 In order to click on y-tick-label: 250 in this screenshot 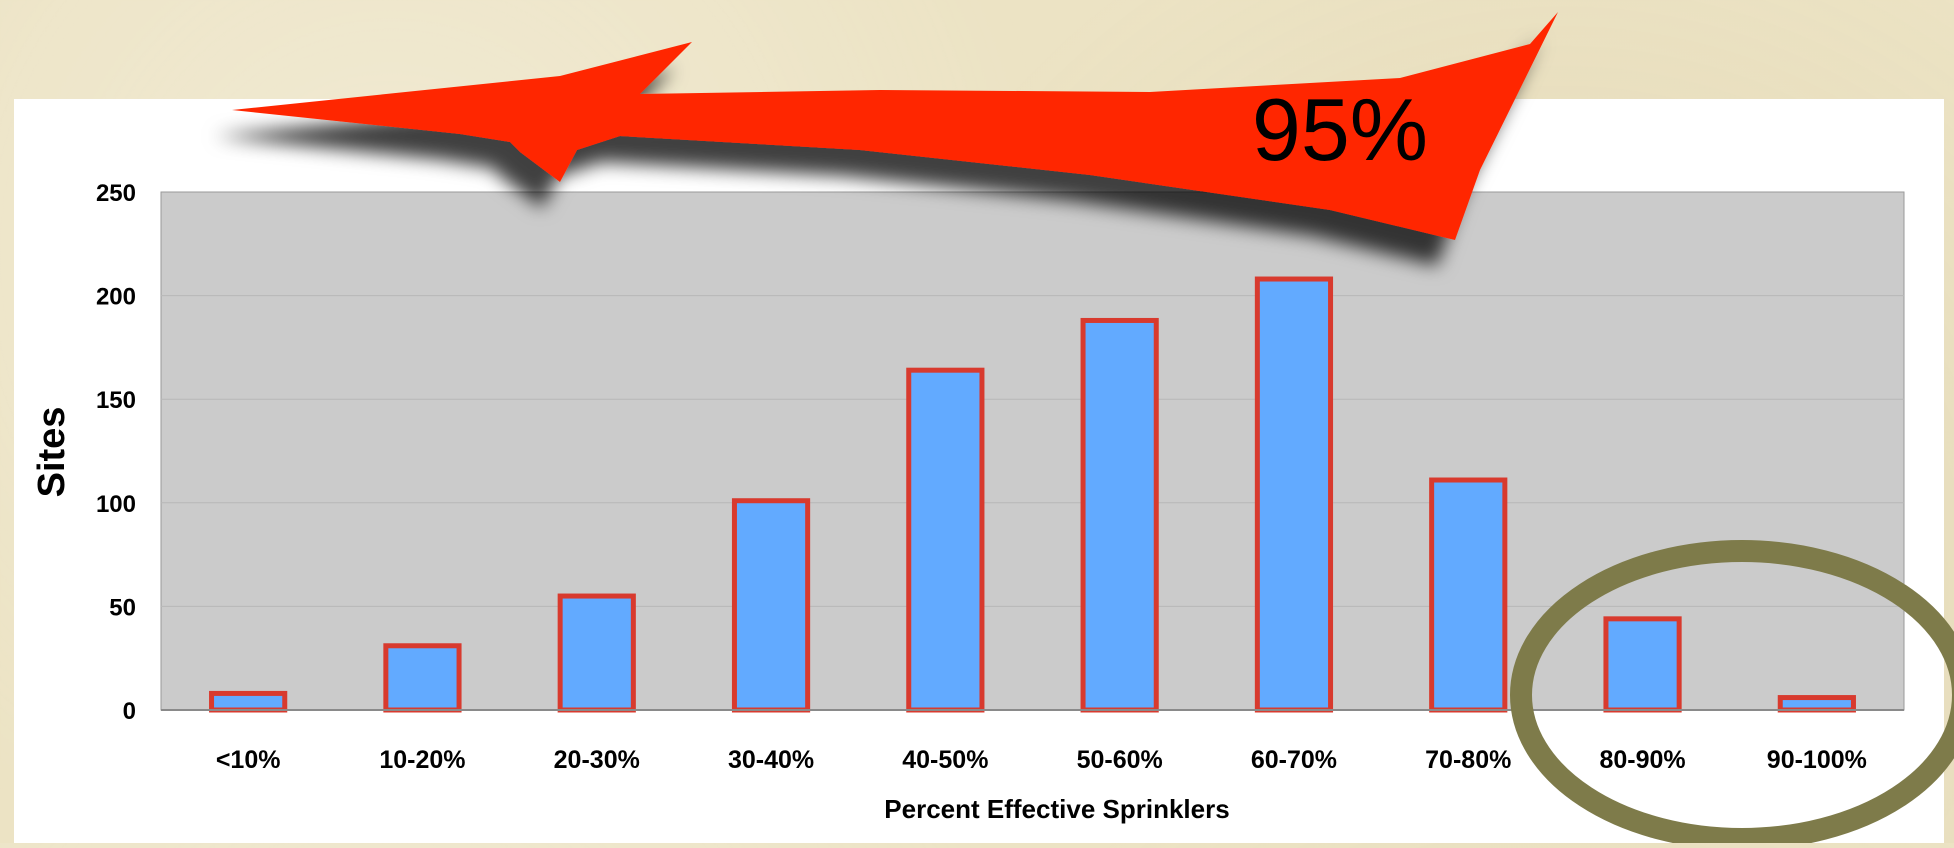, I will do `click(116, 193)`.